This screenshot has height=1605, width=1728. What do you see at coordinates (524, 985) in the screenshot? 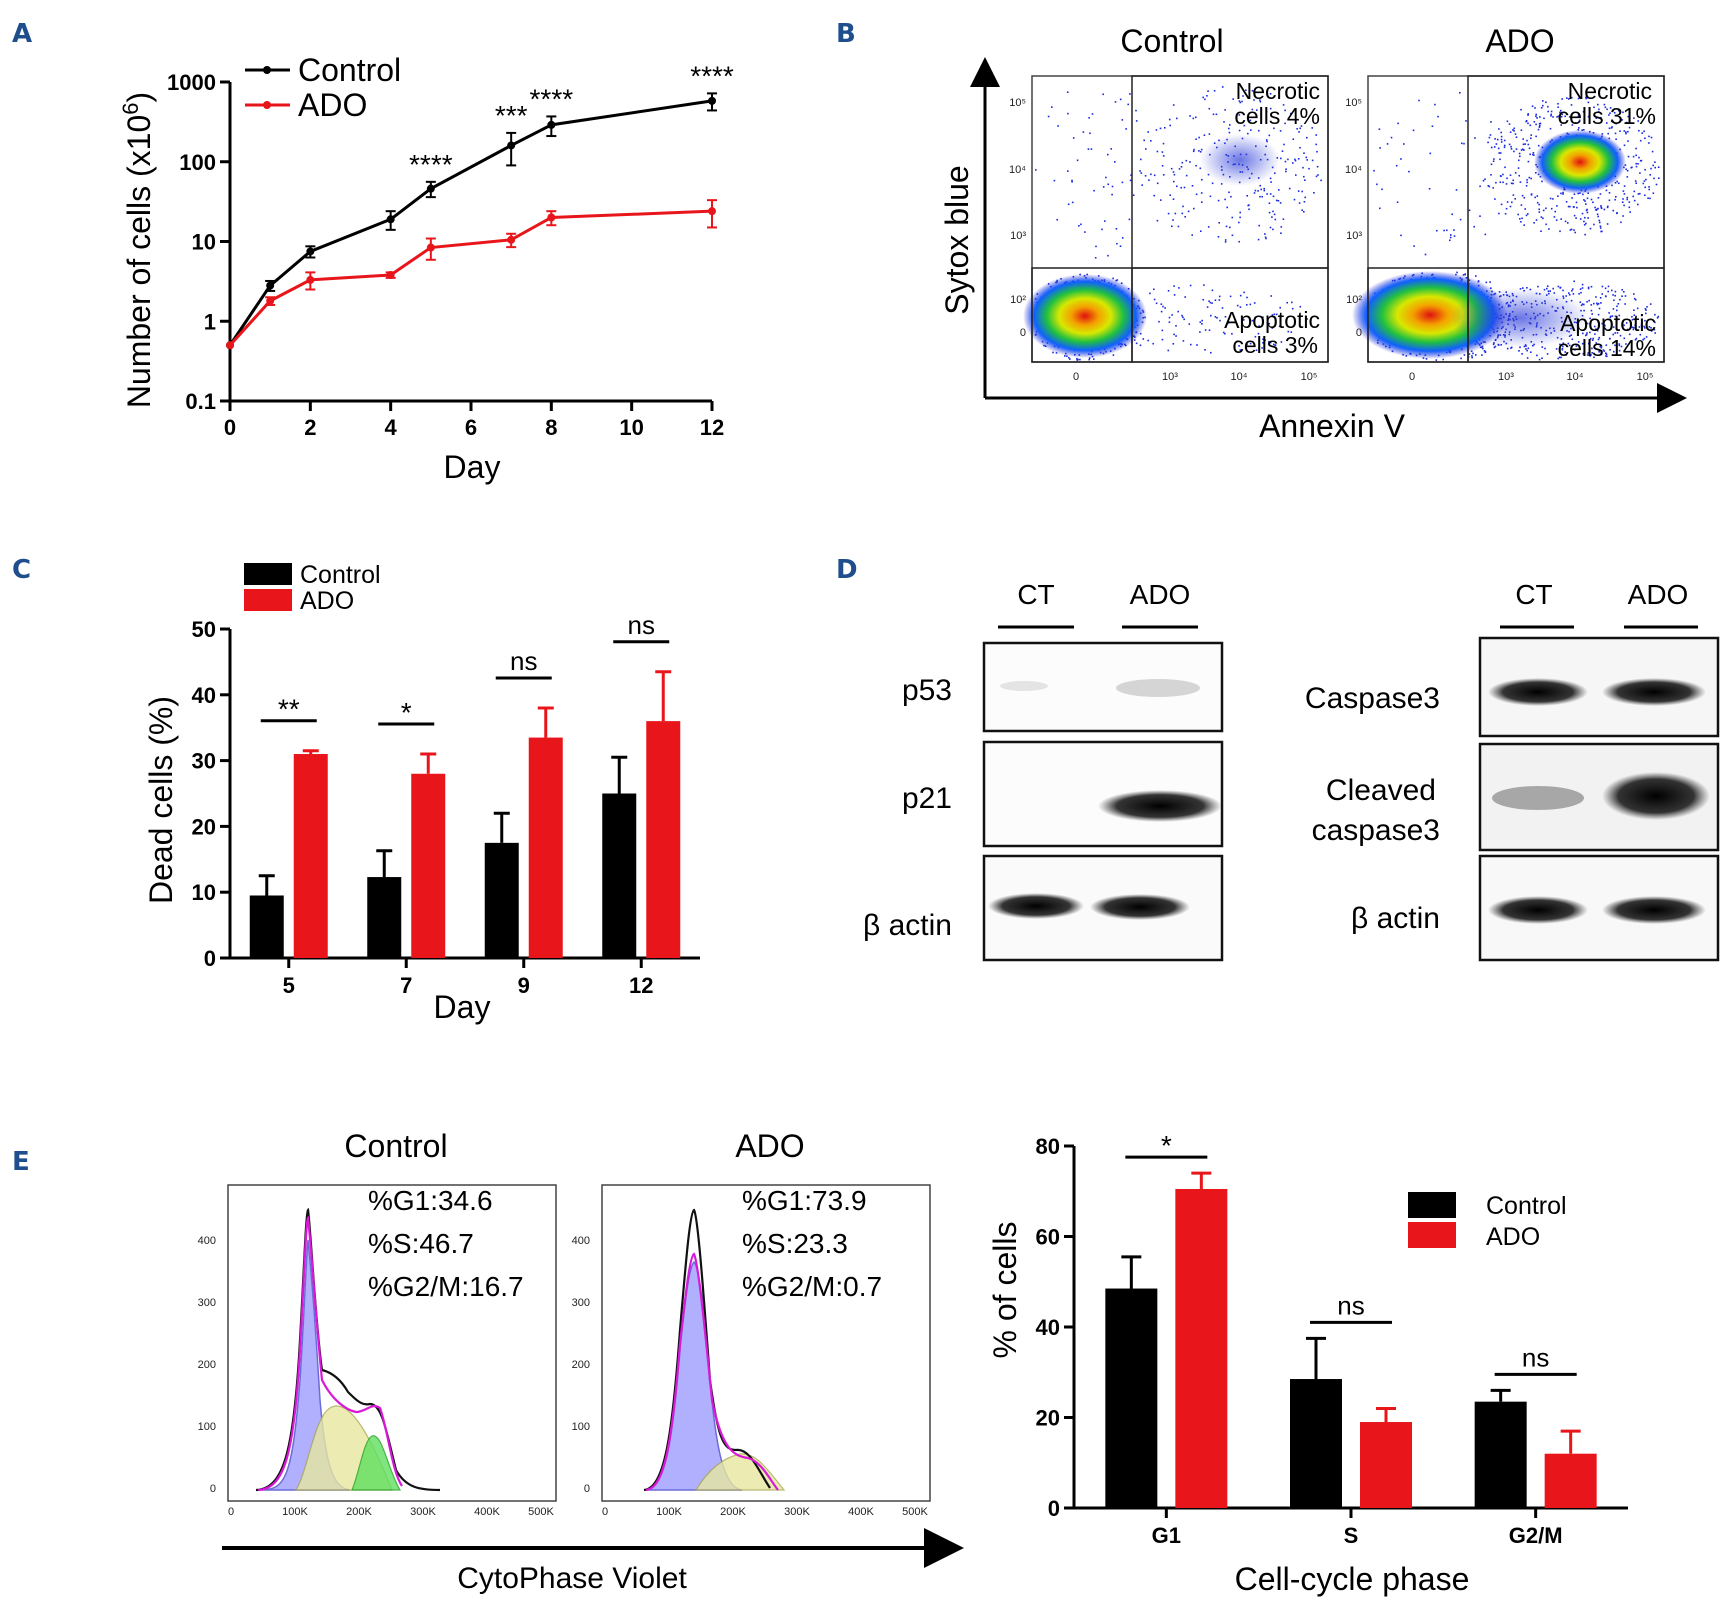
I see `x-tick-label: 9` at bounding box center [524, 985].